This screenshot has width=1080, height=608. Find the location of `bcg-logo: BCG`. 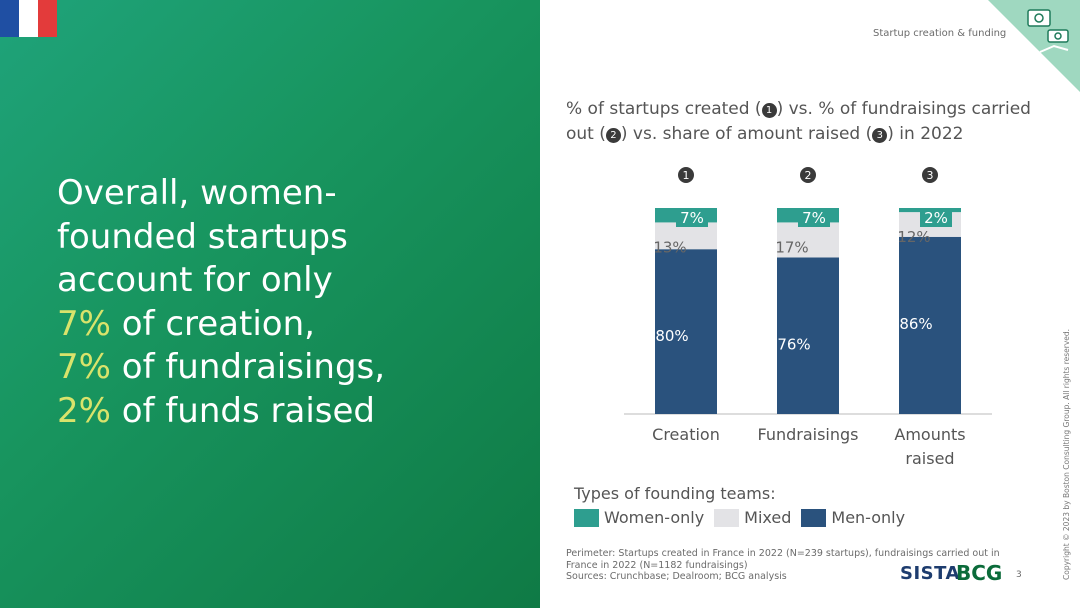

bcg-logo: BCG is located at coordinates (979, 573).